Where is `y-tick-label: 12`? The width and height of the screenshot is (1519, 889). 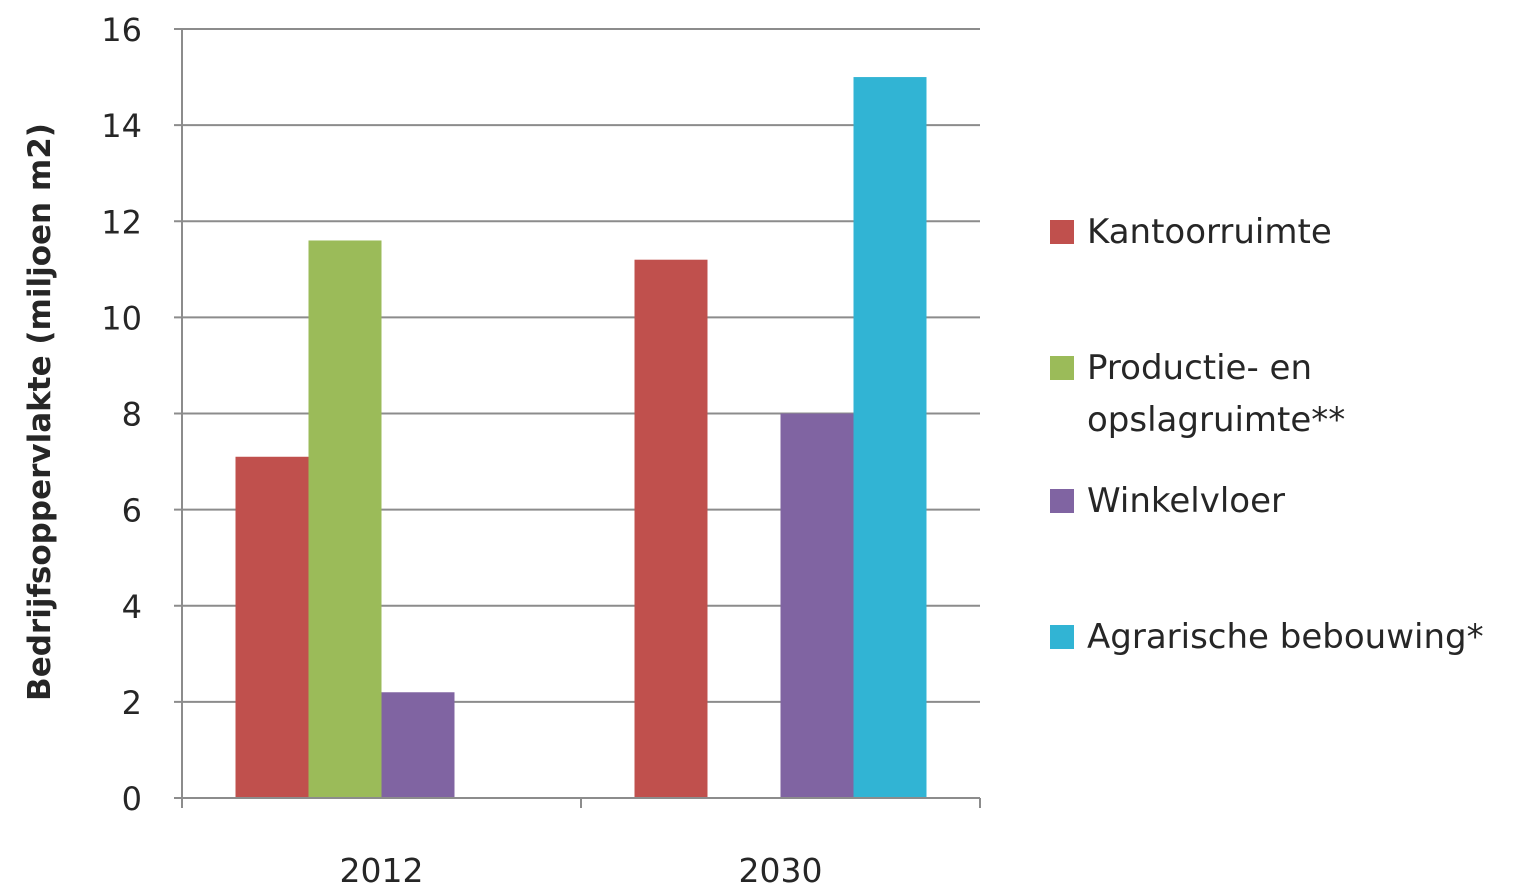
y-tick-label: 12 is located at coordinates (121, 222).